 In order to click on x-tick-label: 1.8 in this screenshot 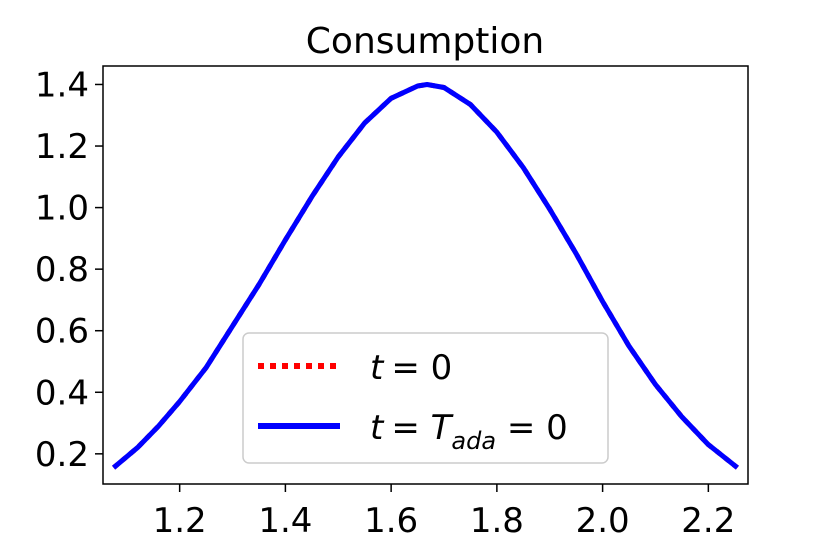, I will do `click(497, 521)`.